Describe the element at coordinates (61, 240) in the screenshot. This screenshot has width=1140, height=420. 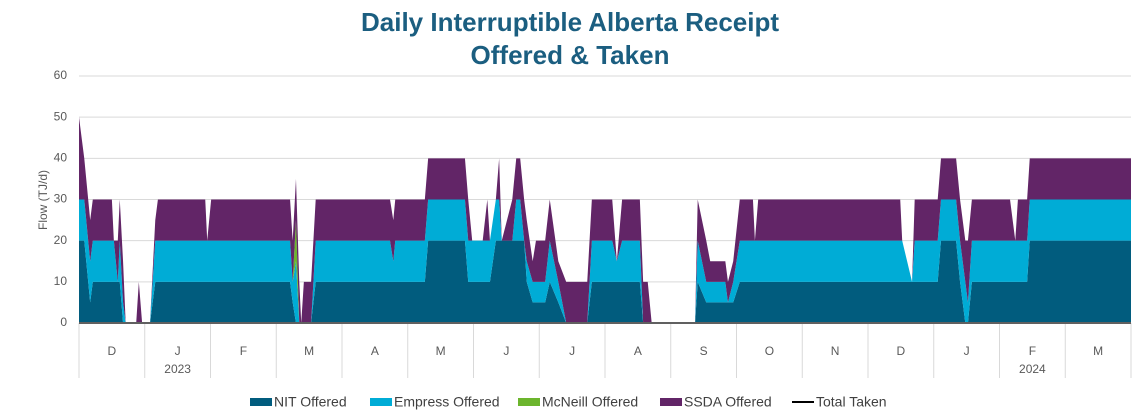
I see `y-tick-label: 20` at that location.